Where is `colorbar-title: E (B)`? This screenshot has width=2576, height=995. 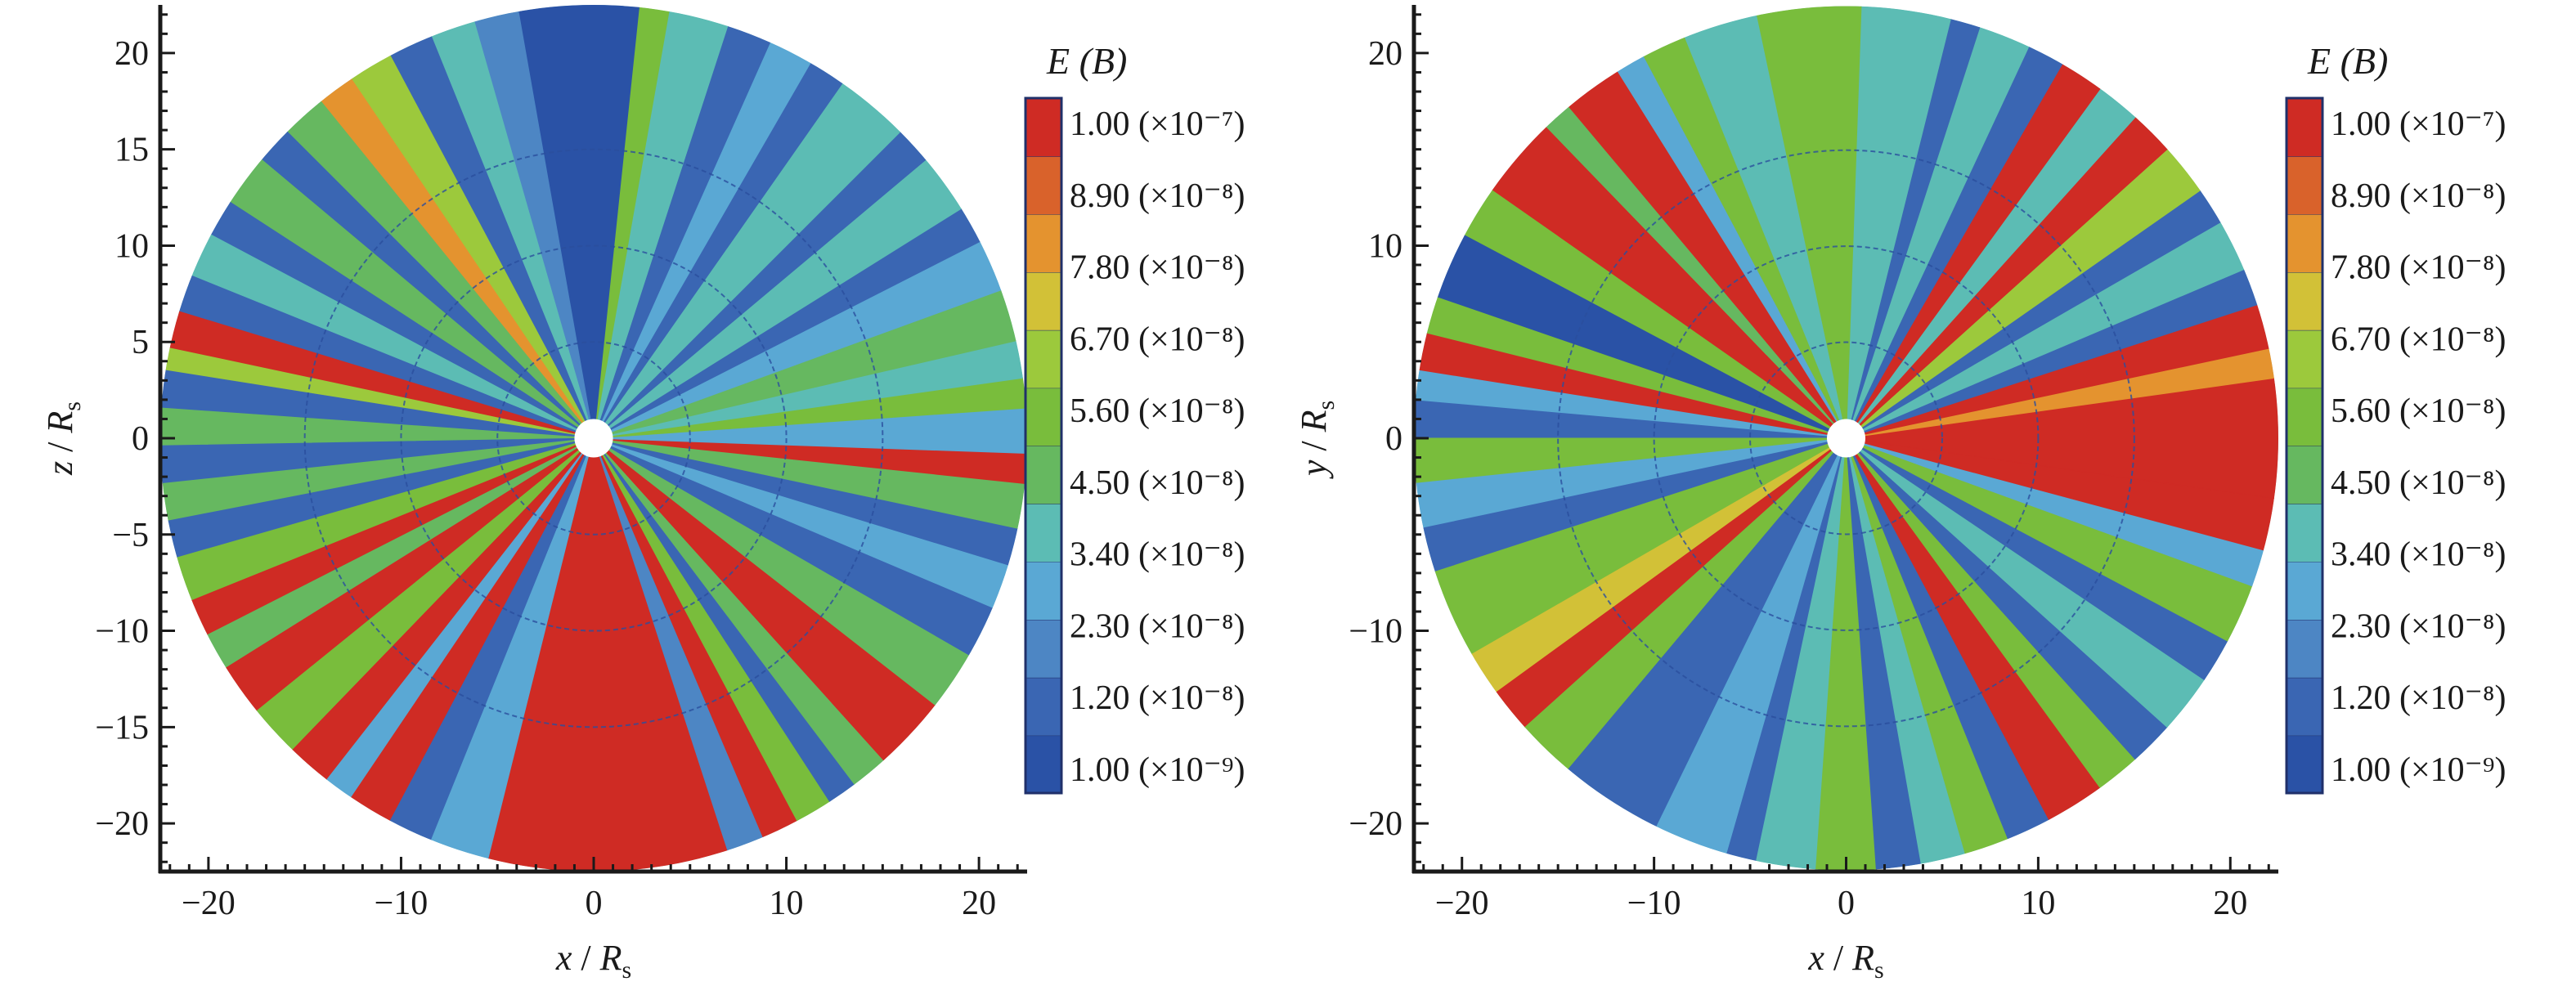
colorbar-title: E (B) is located at coordinates (1086, 61).